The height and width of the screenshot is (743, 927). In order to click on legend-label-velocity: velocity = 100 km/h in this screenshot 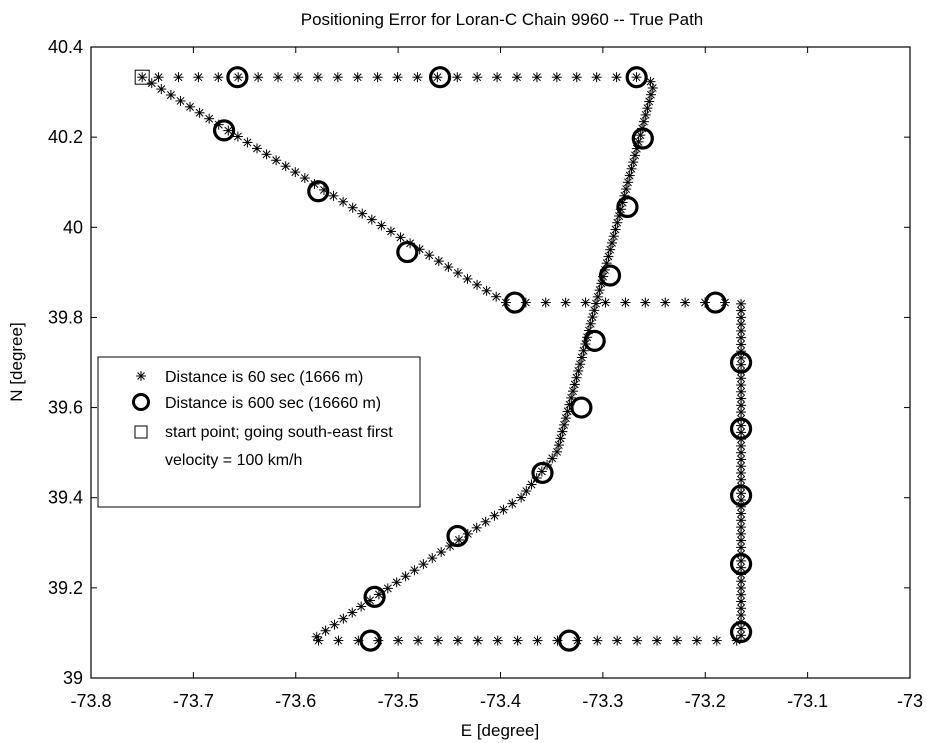, I will do `click(233, 460)`.